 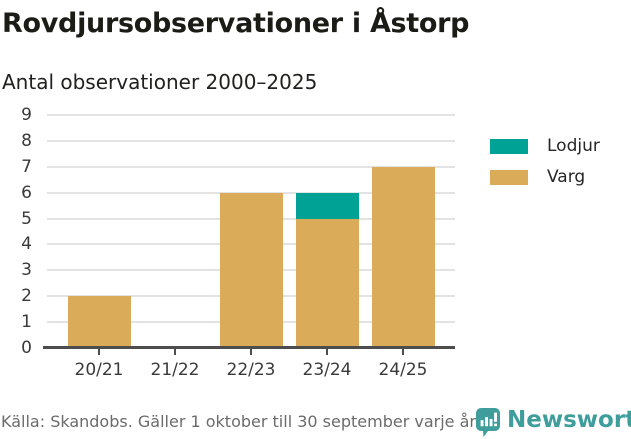 I want to click on y-axis-label-2: 2, so click(x=26, y=296).